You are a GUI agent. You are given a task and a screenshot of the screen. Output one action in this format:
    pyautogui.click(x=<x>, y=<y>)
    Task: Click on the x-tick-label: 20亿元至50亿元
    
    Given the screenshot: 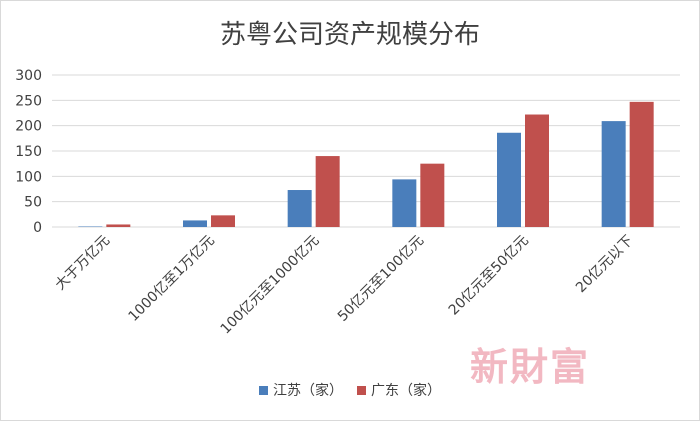 What is the action you would take?
    pyautogui.click(x=489, y=276)
    